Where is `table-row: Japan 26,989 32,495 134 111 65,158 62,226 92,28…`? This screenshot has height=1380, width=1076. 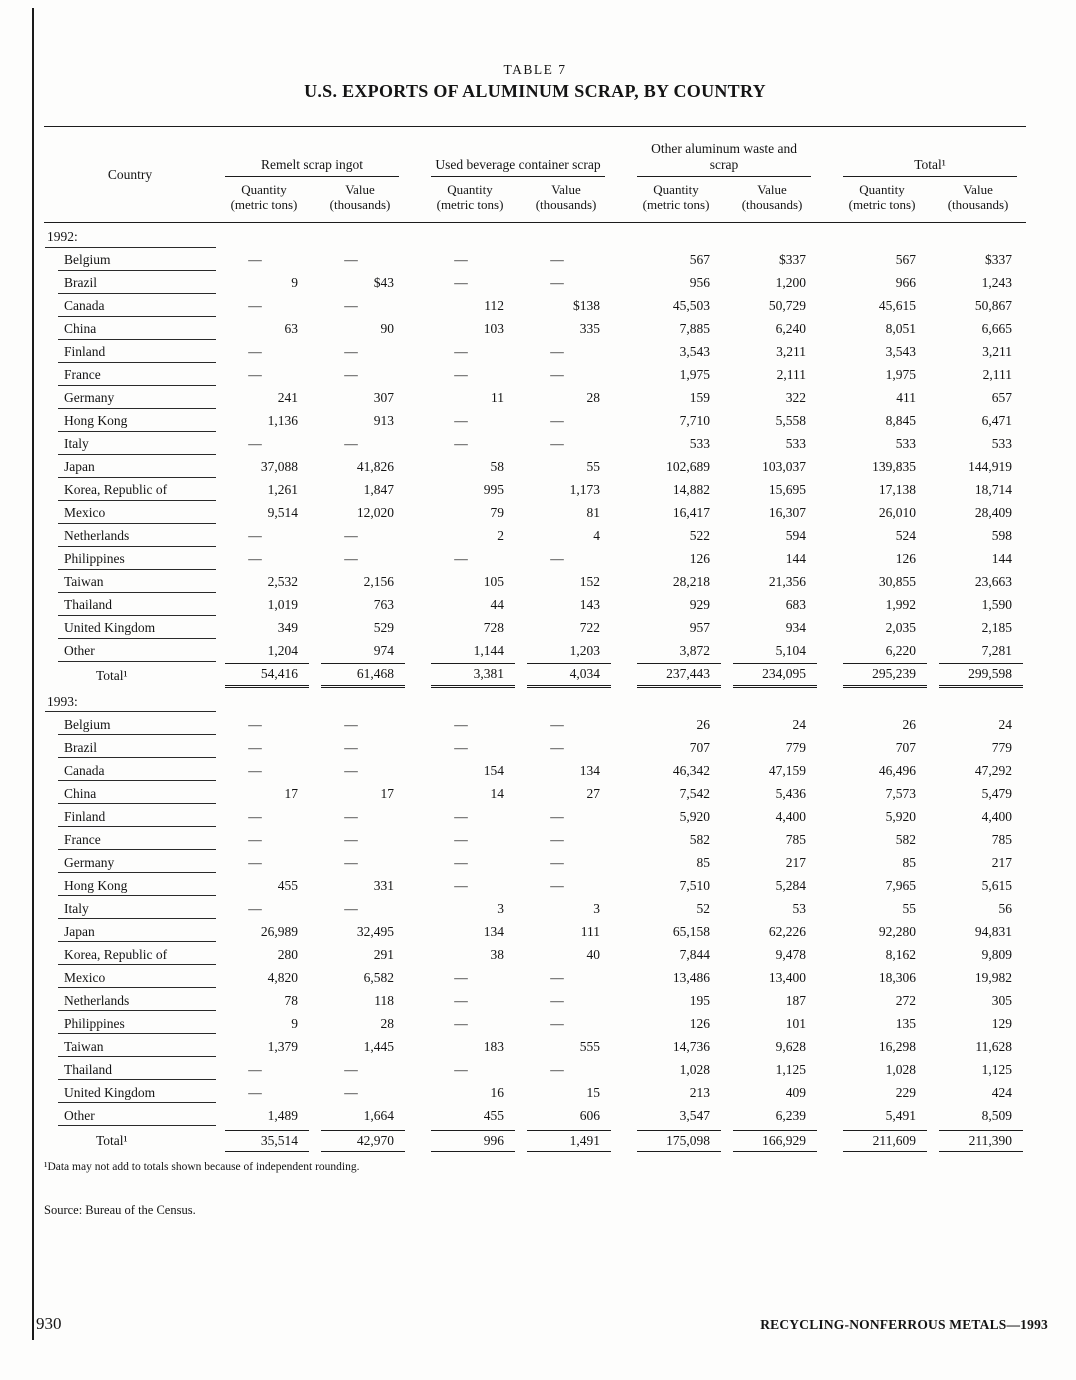
table-row: Japan 26,989 32,495 134 111 65,158 62,226 92,28… is located at coordinates (535, 931).